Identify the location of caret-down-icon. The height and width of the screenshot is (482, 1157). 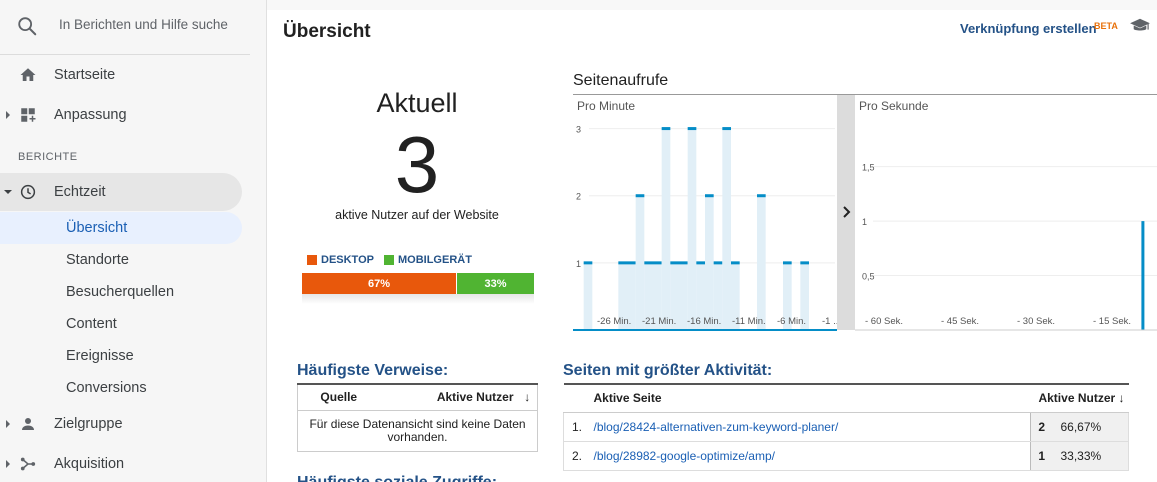
(8, 192).